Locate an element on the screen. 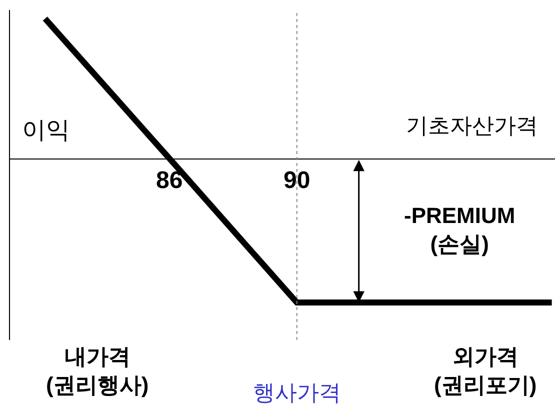 Image resolution: width=560 pixels, height=410 pixels. x-axis-title: 기초자산가격 is located at coordinates (472, 125).